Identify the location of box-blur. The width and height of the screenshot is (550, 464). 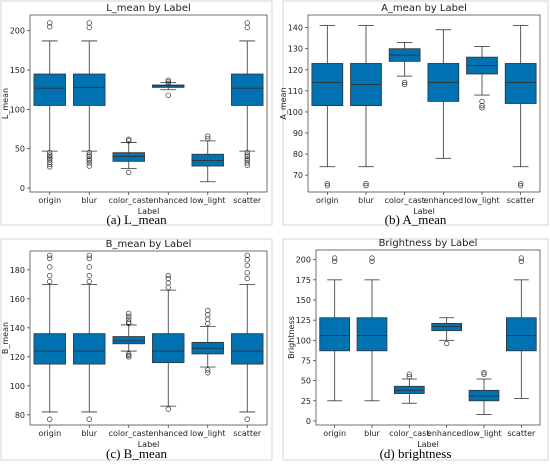
(366, 107).